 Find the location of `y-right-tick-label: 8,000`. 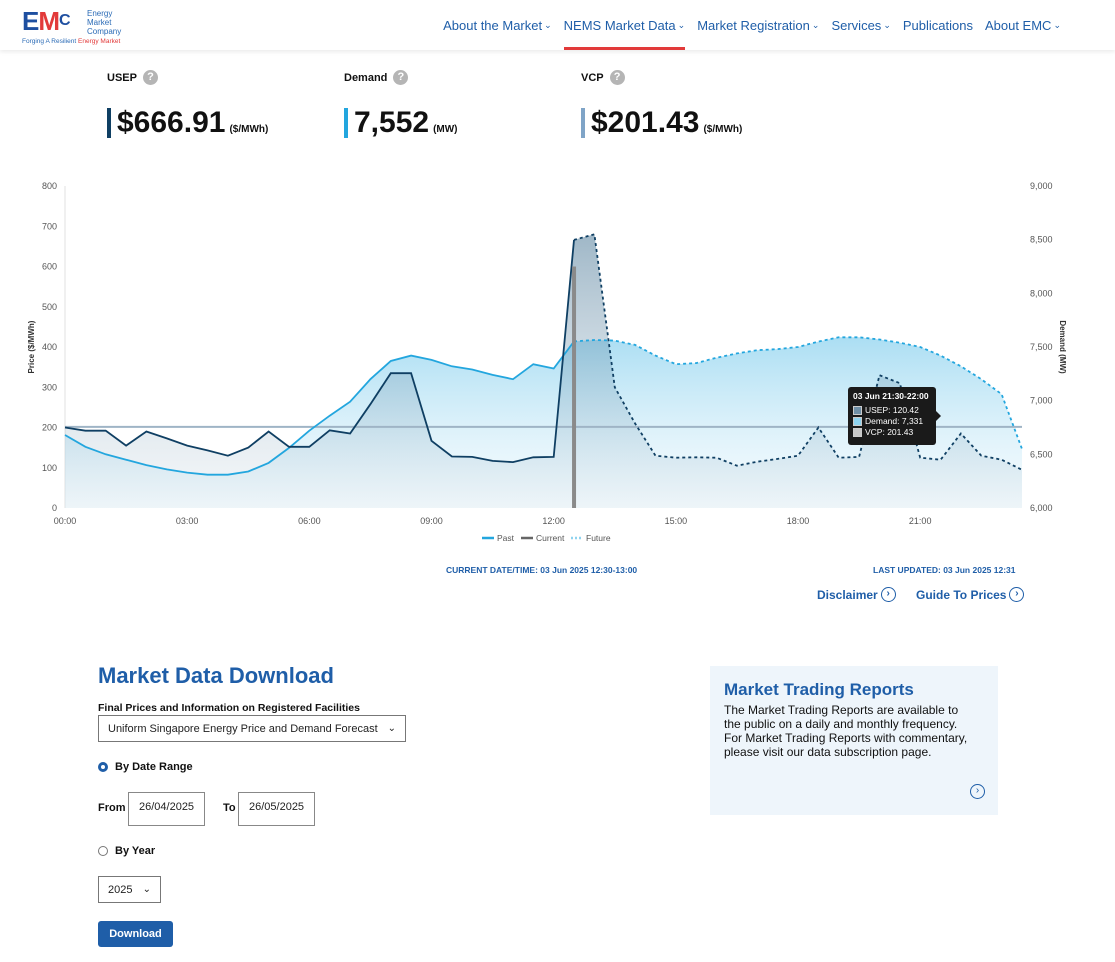

y-right-tick-label: 8,000 is located at coordinates (1041, 293).